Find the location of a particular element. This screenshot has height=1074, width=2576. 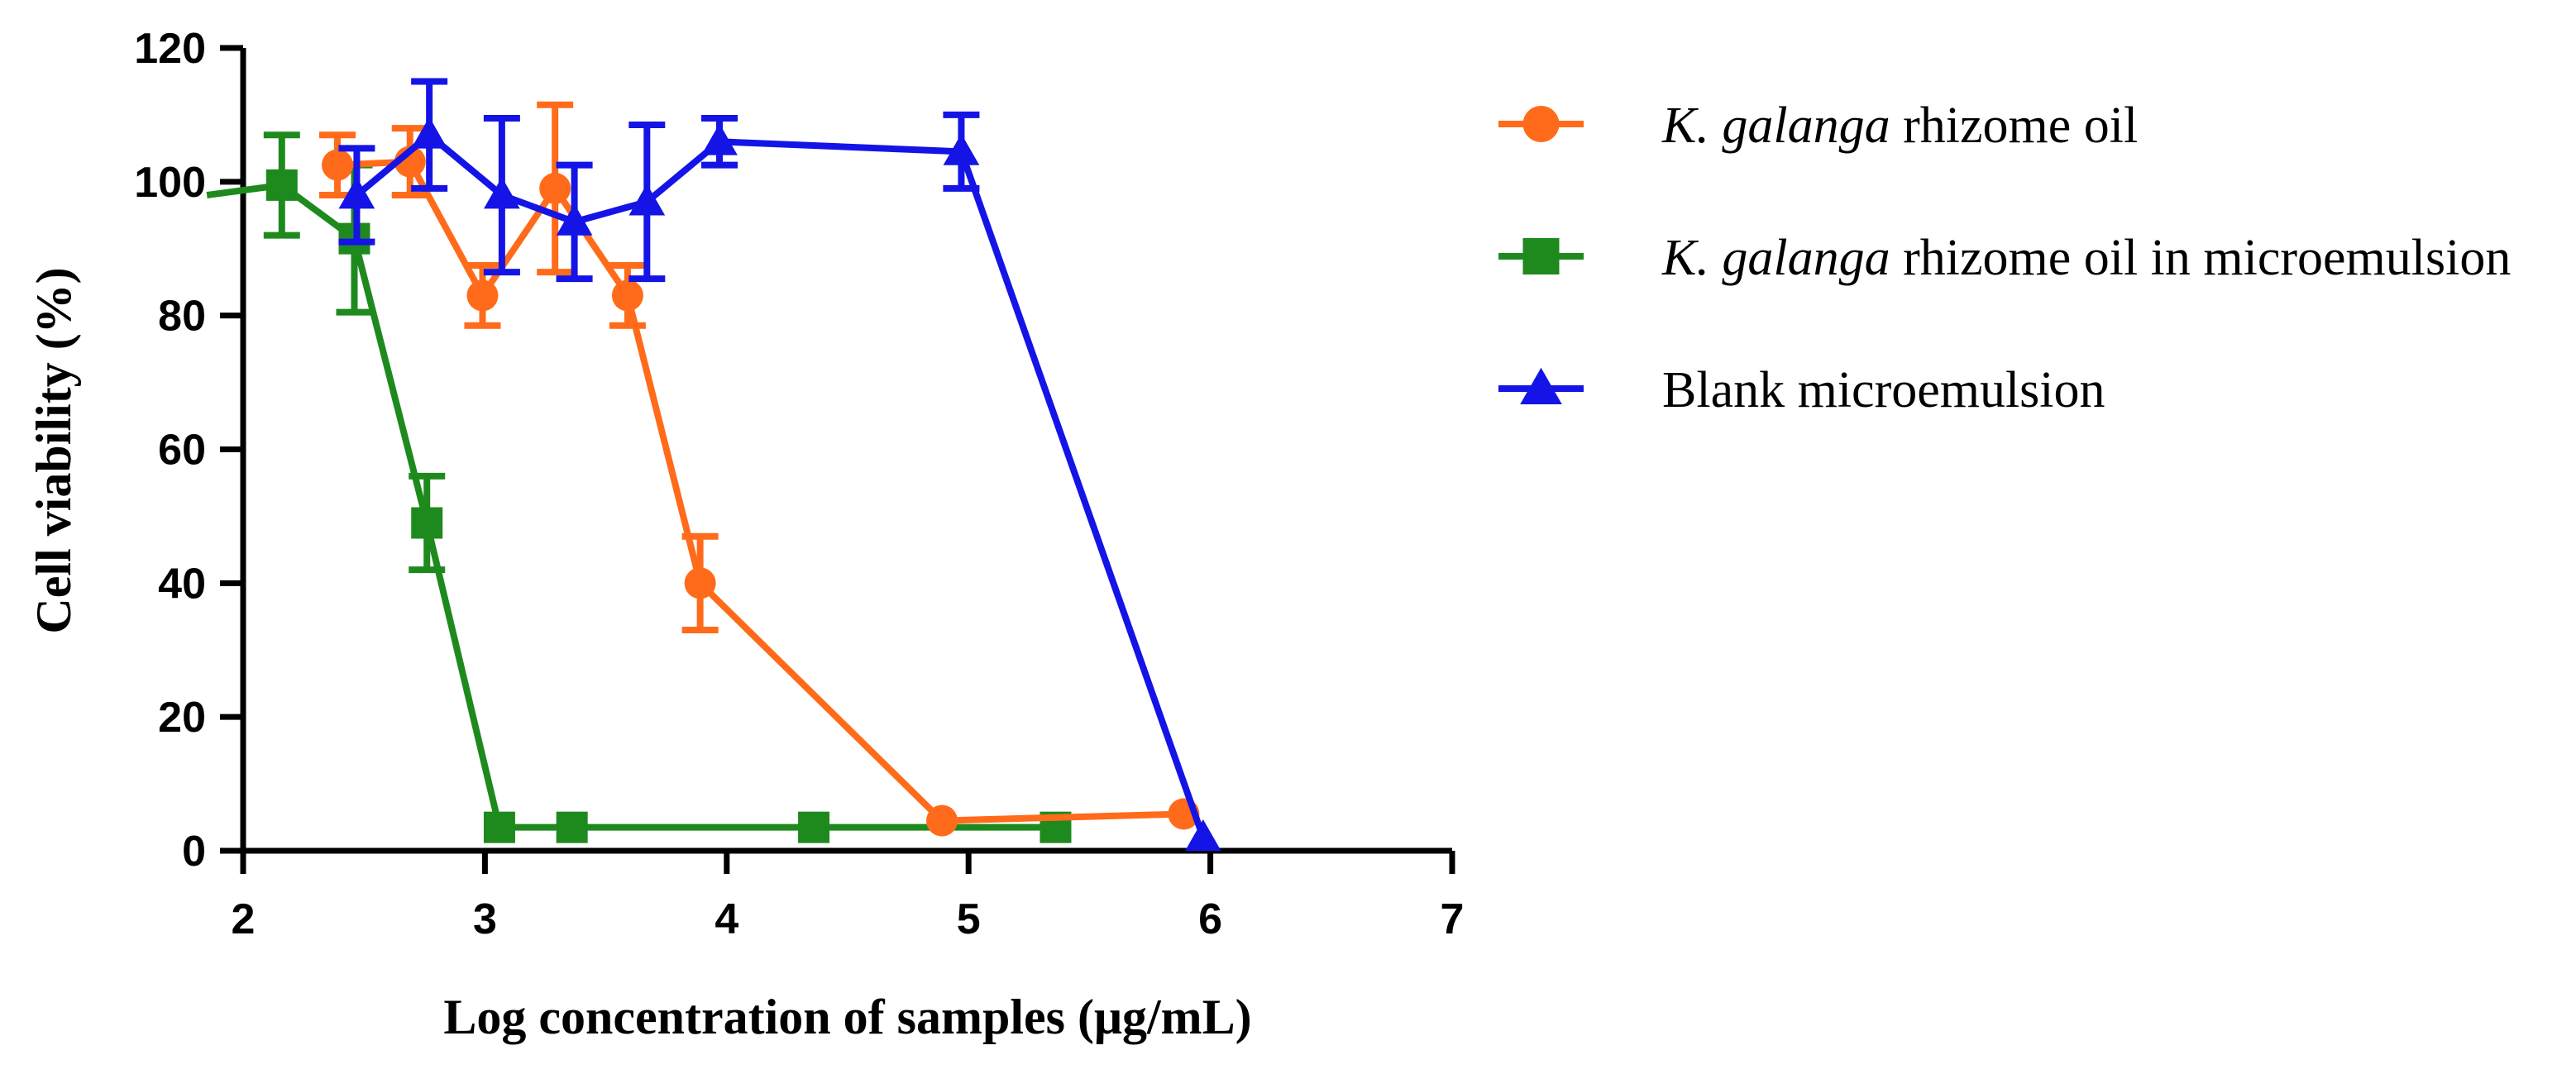

legend-label-text: rhizome oil is located at coordinates (2015, 126).